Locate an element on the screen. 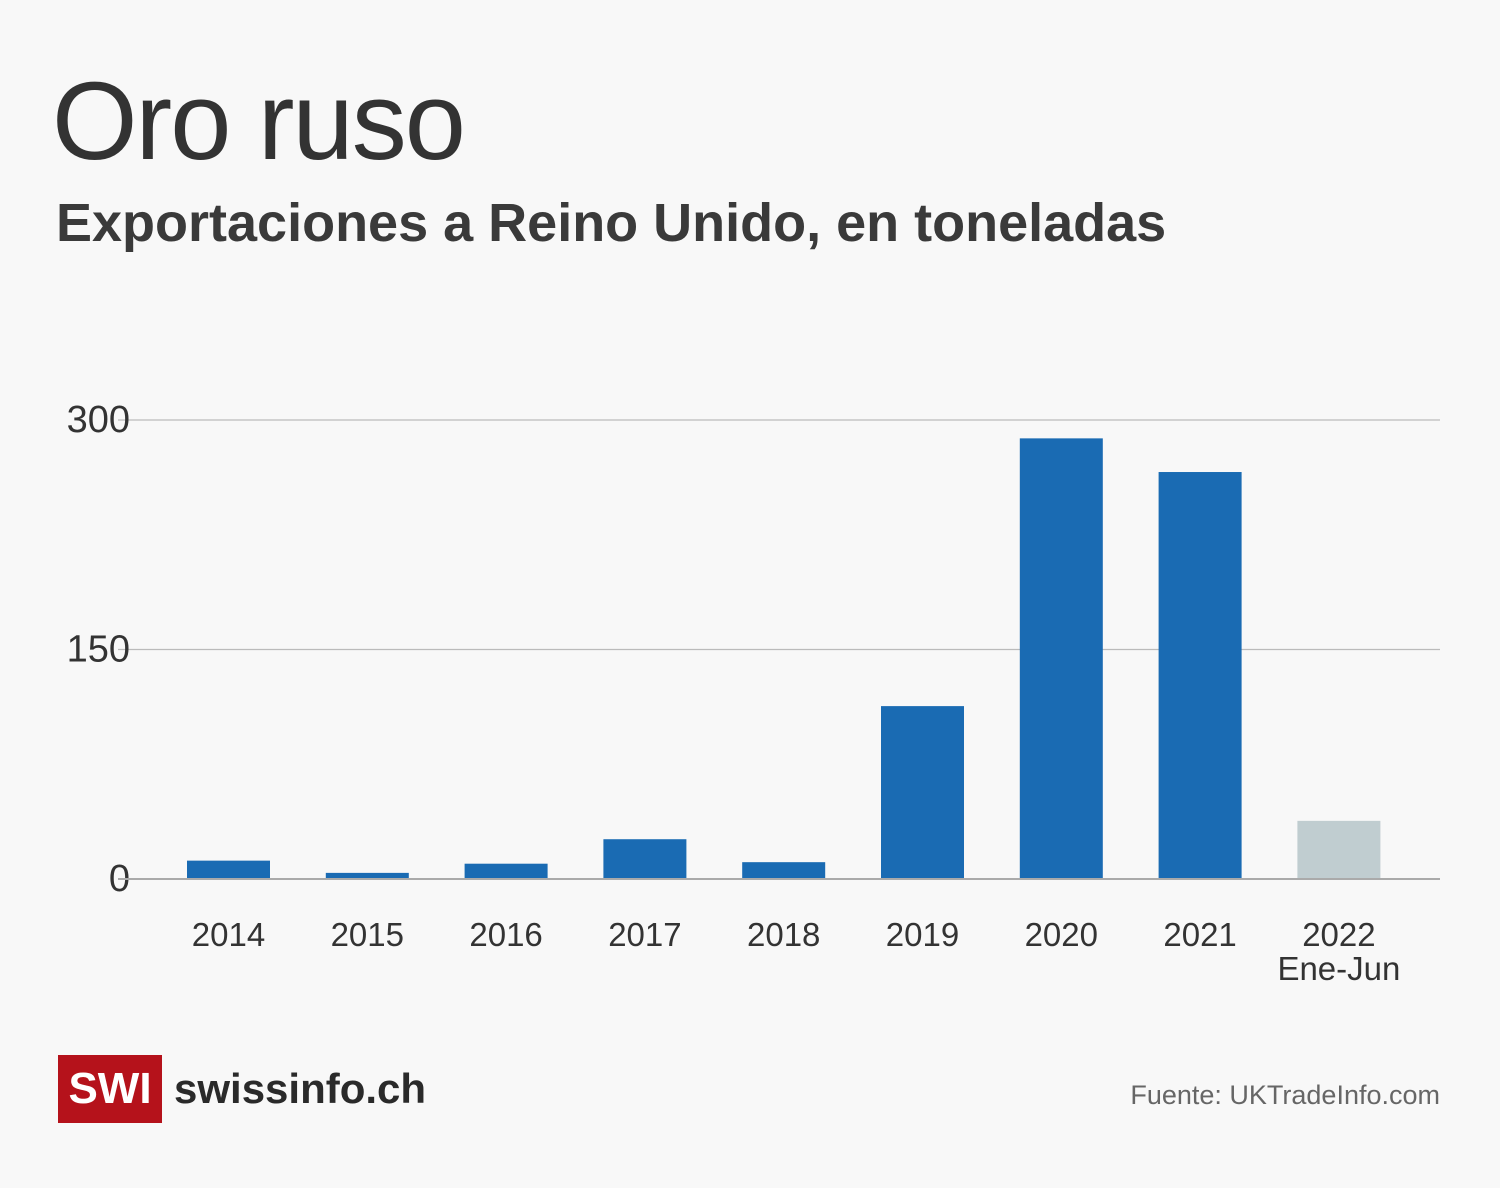  x-tick-sublabel: Ene-Jun is located at coordinates (1338, 968).